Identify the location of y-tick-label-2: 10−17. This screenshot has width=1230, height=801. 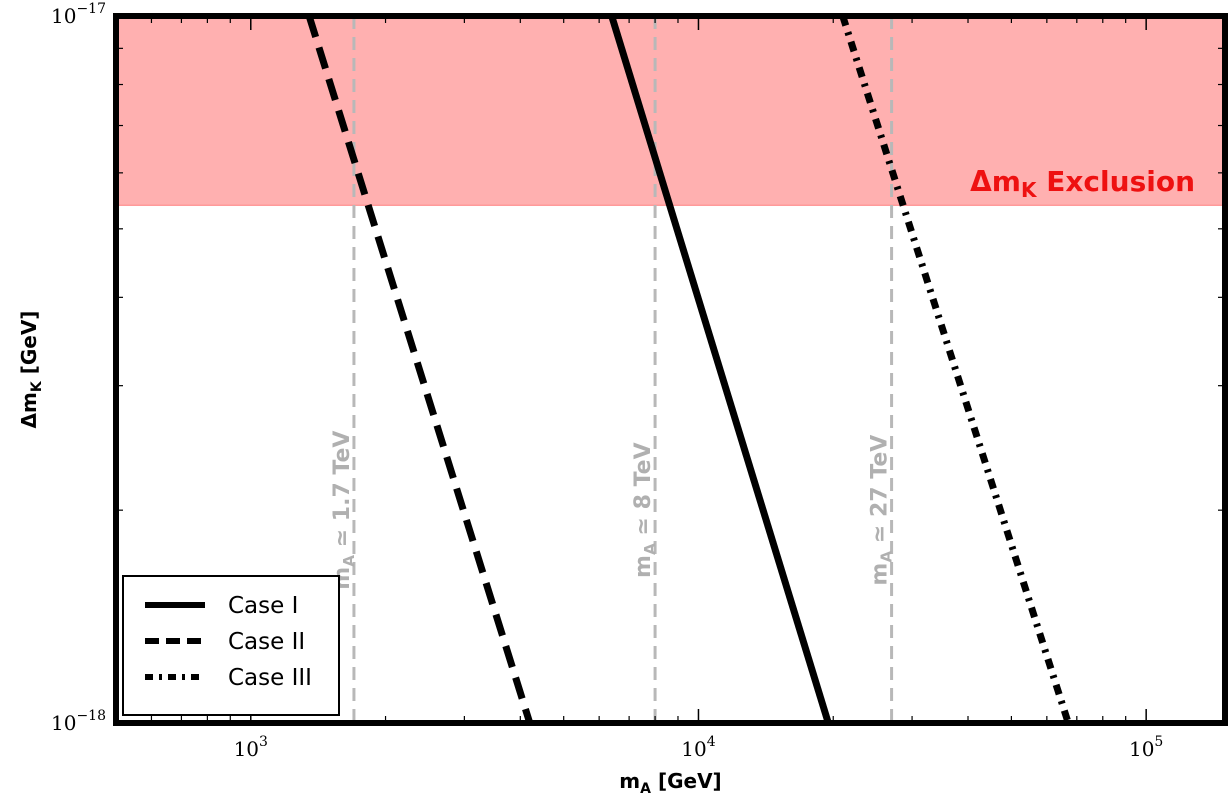
(78, 14).